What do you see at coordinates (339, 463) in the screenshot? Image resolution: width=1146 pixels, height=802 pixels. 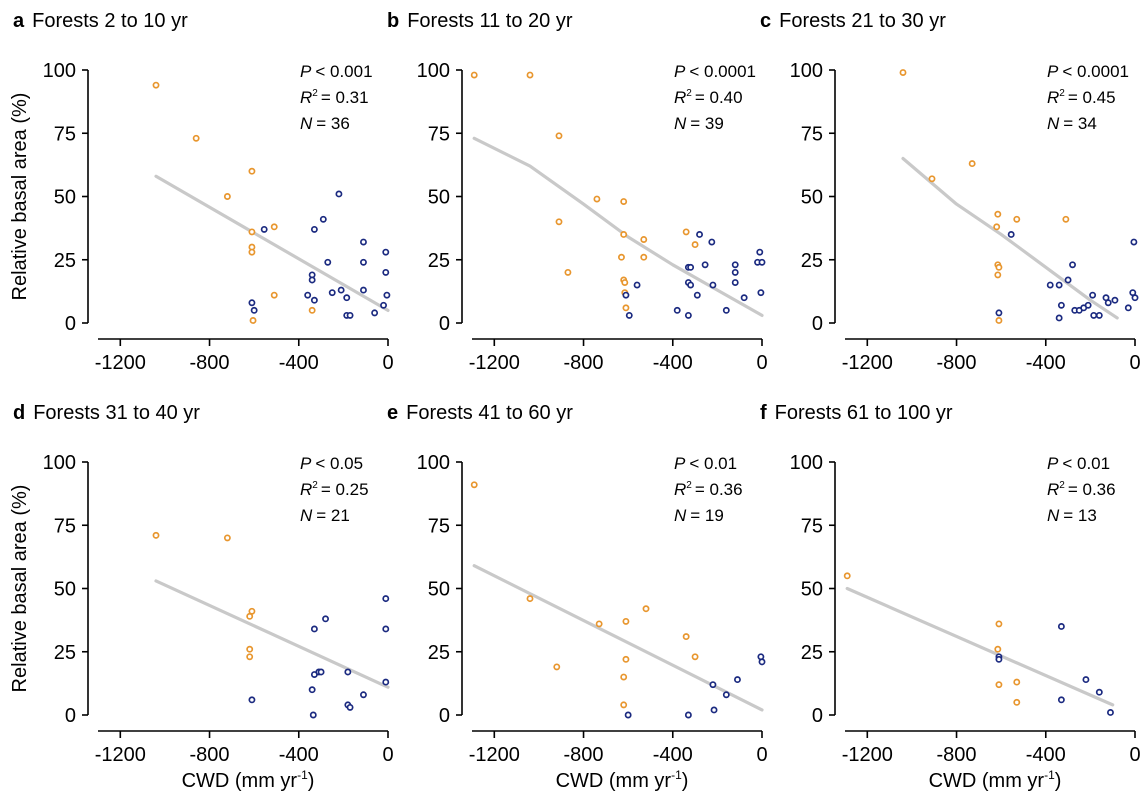 I see `stat-p-value: < 0.05` at bounding box center [339, 463].